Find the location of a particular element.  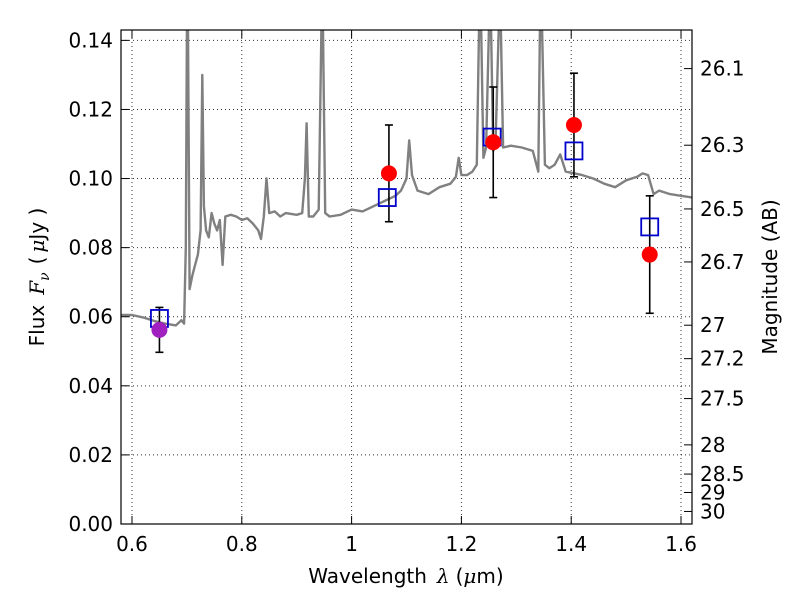

x-tick-label: 1.4 is located at coordinates (571, 544).